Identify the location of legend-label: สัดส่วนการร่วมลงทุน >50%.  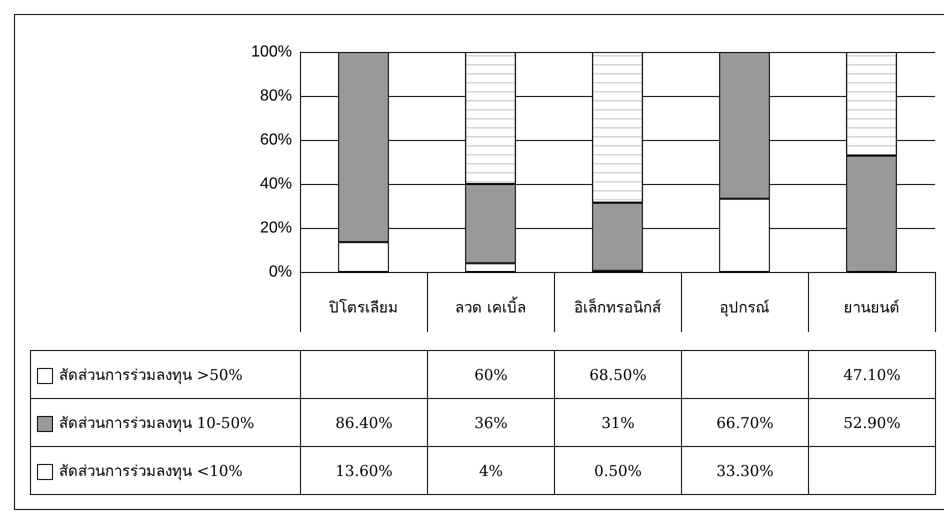
(151, 375).